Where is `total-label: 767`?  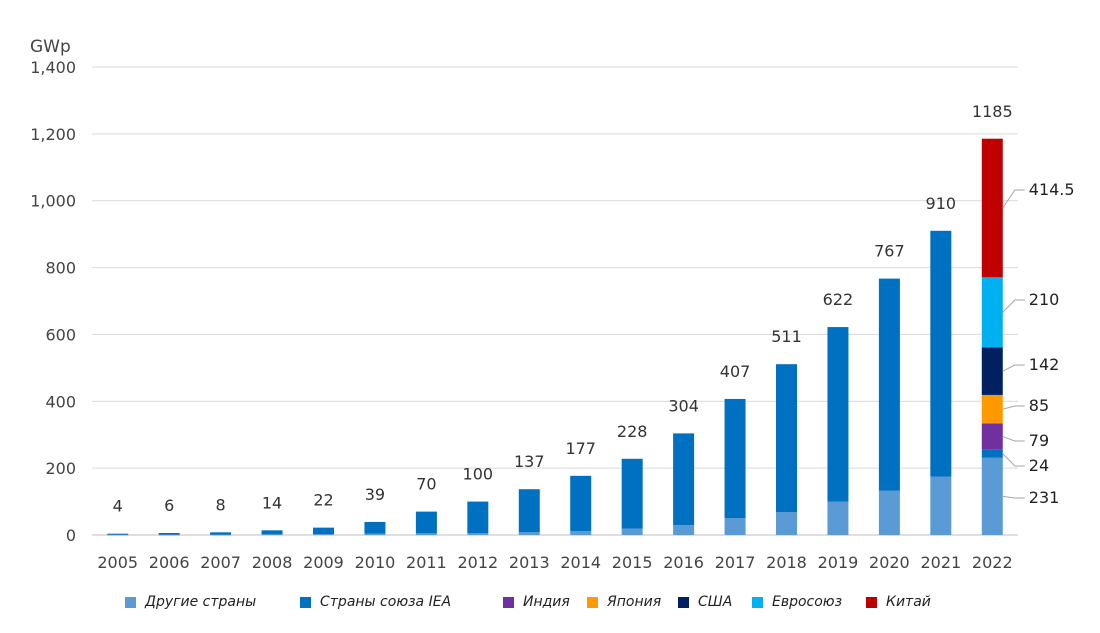 total-label: 767 is located at coordinates (889, 251).